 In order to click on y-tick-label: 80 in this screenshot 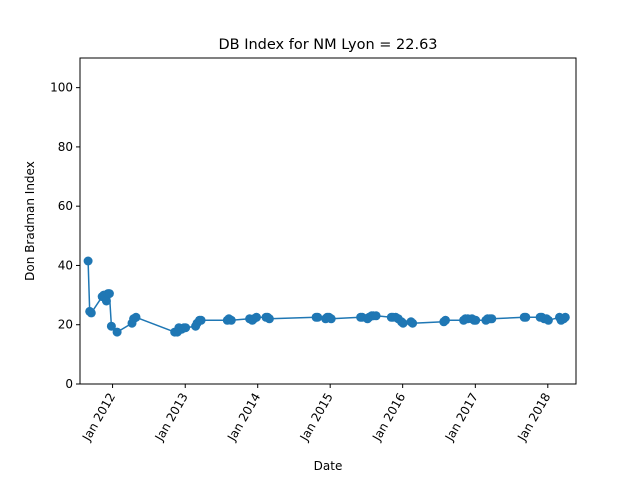, I will do `click(65, 147)`.